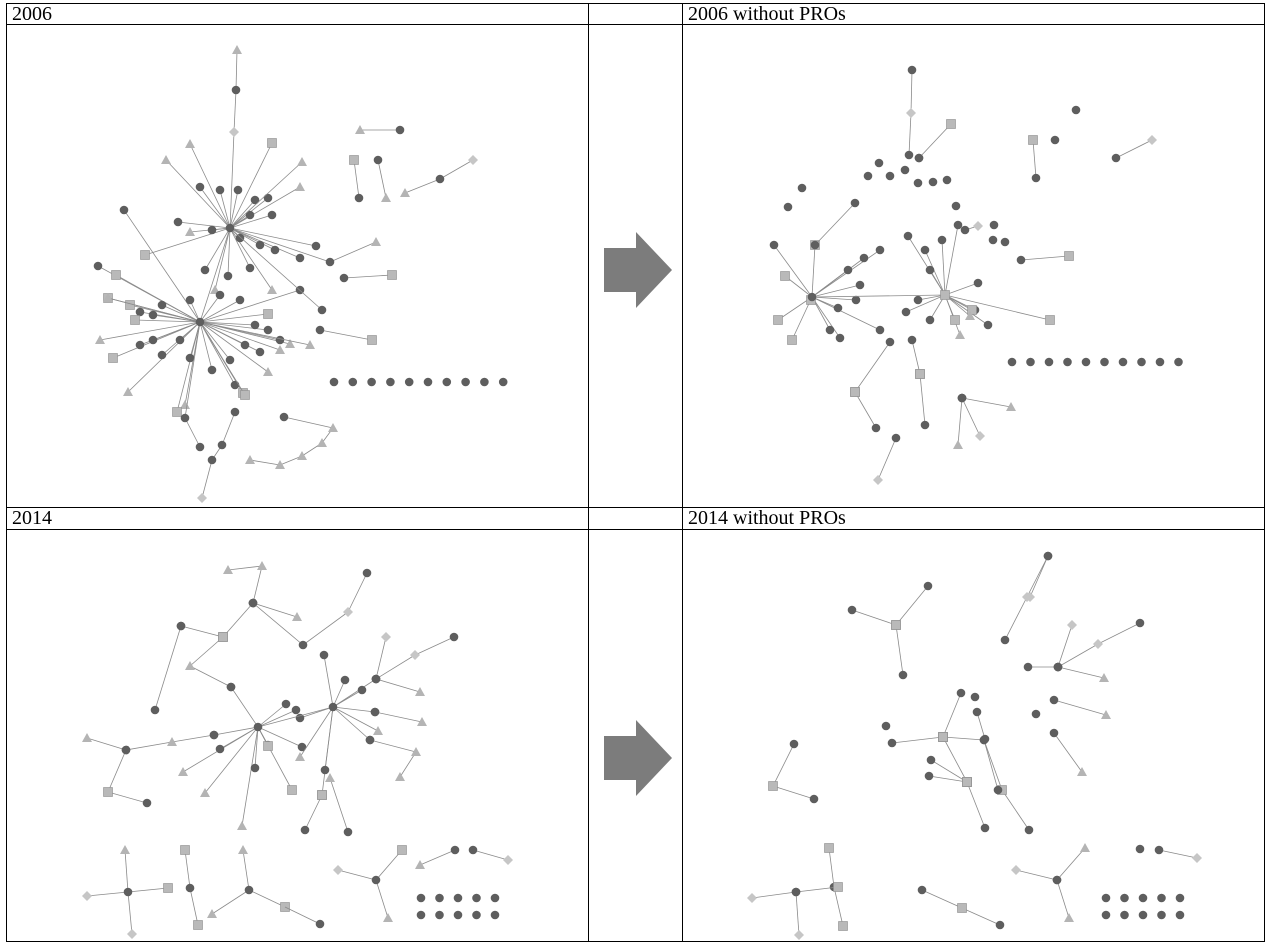  What do you see at coordinates (767, 518) in the screenshot?
I see `header-2014-without-pros: 2014 without PROs` at bounding box center [767, 518].